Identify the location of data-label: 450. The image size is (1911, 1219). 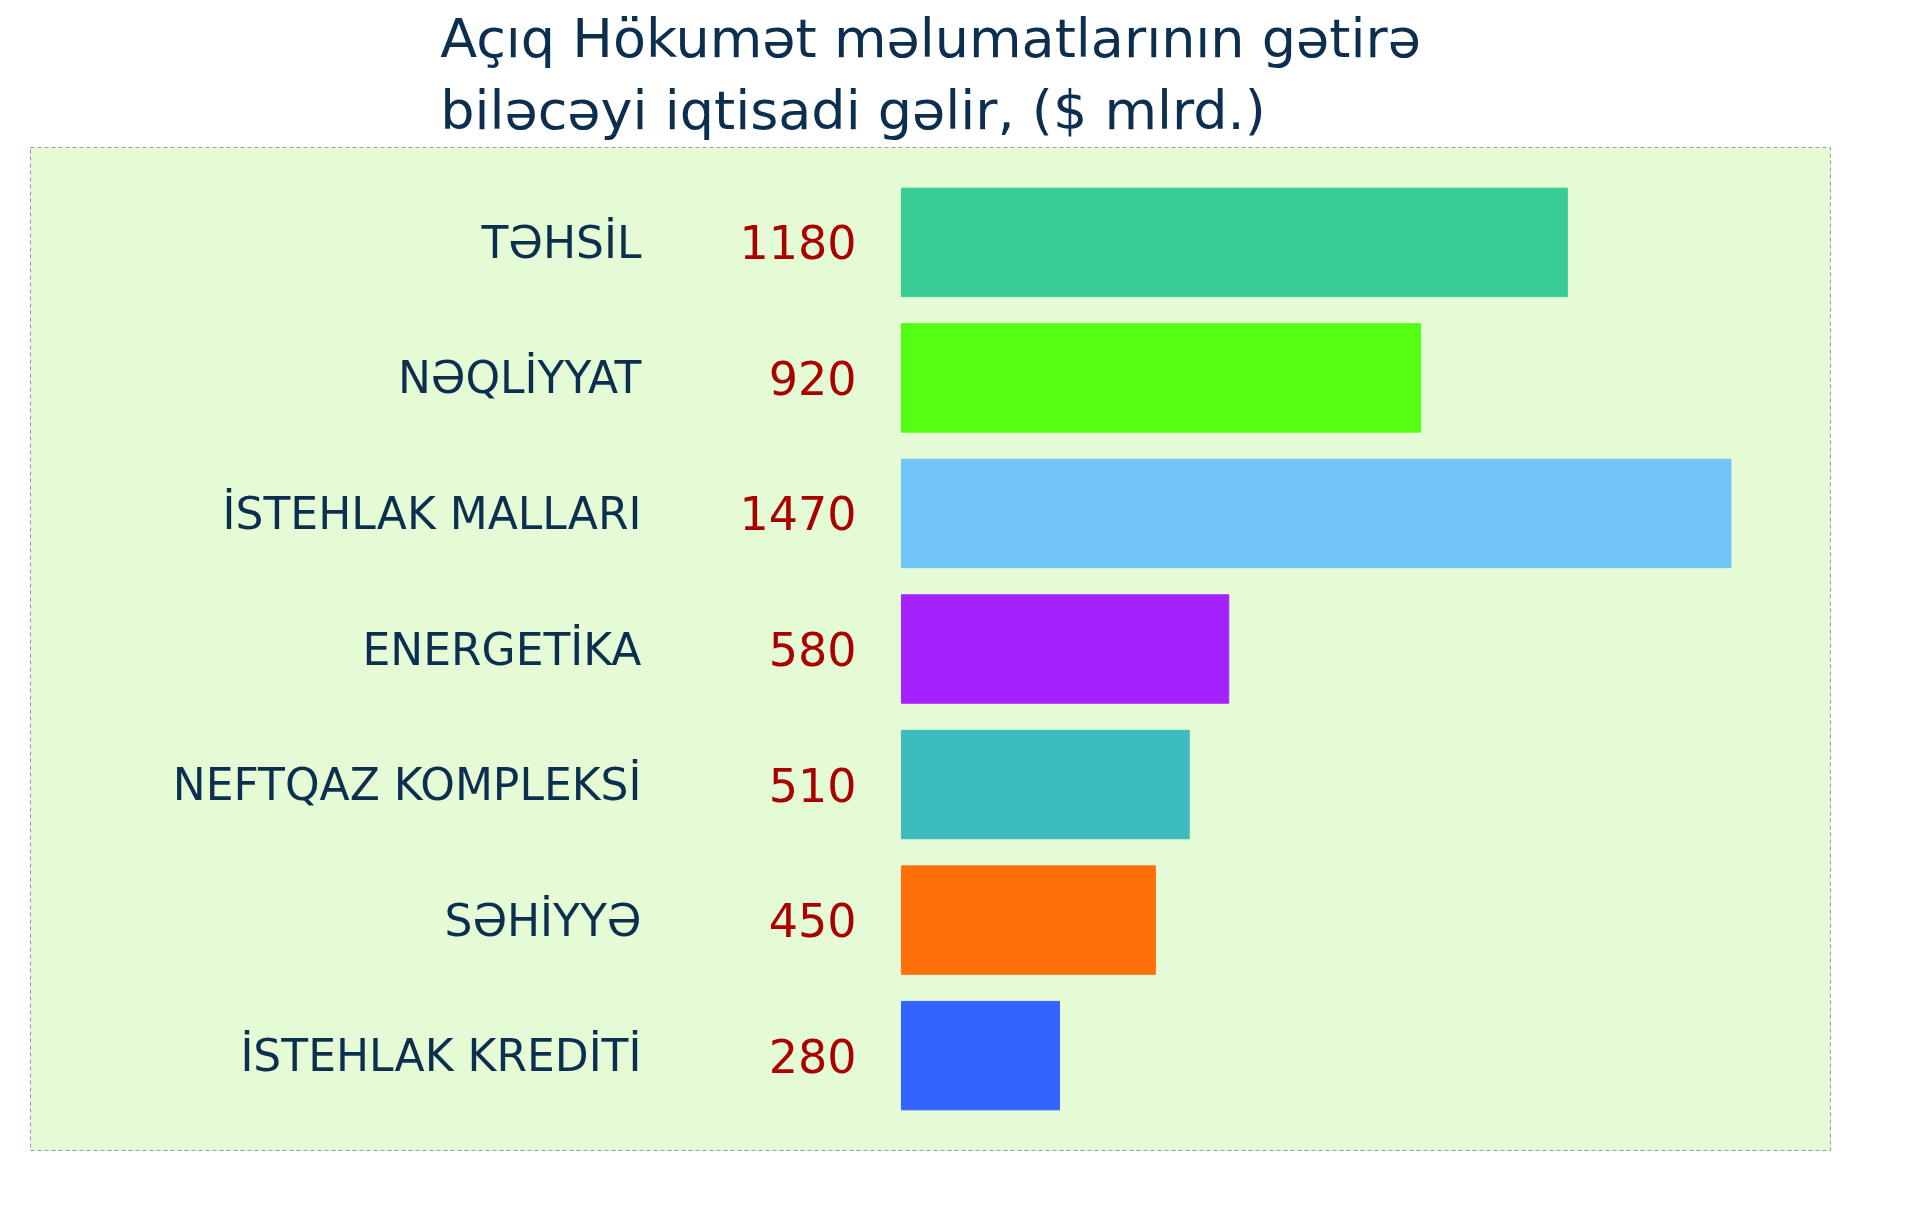
(812, 921).